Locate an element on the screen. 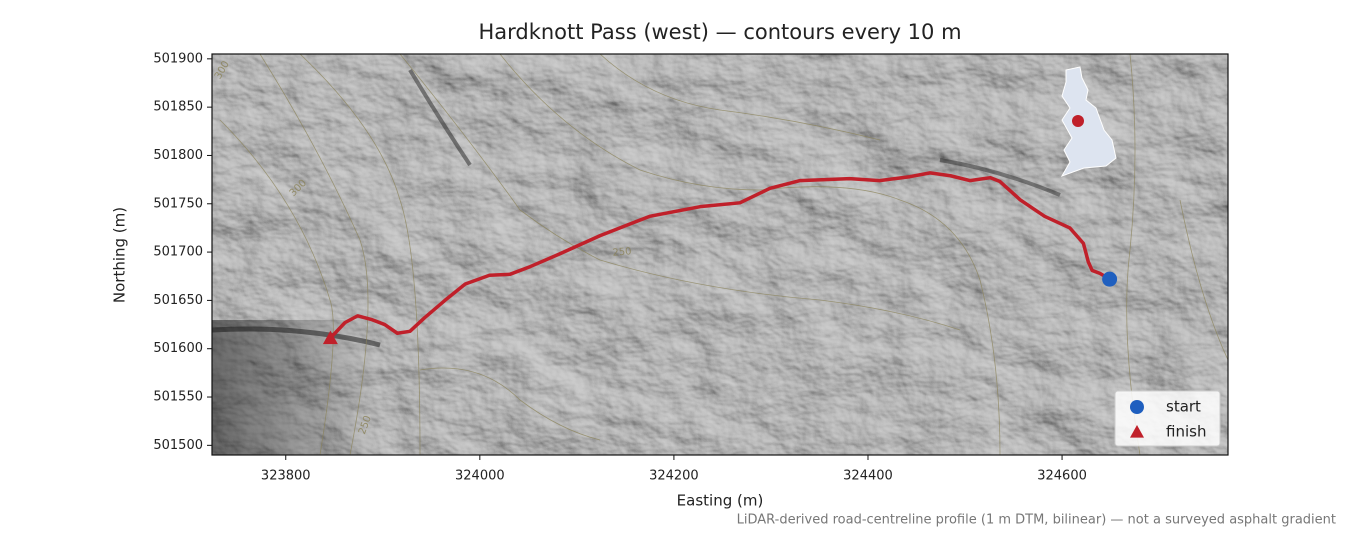 The image size is (1350, 534). y-axis-label: Northing (m) is located at coordinates (120, 255).